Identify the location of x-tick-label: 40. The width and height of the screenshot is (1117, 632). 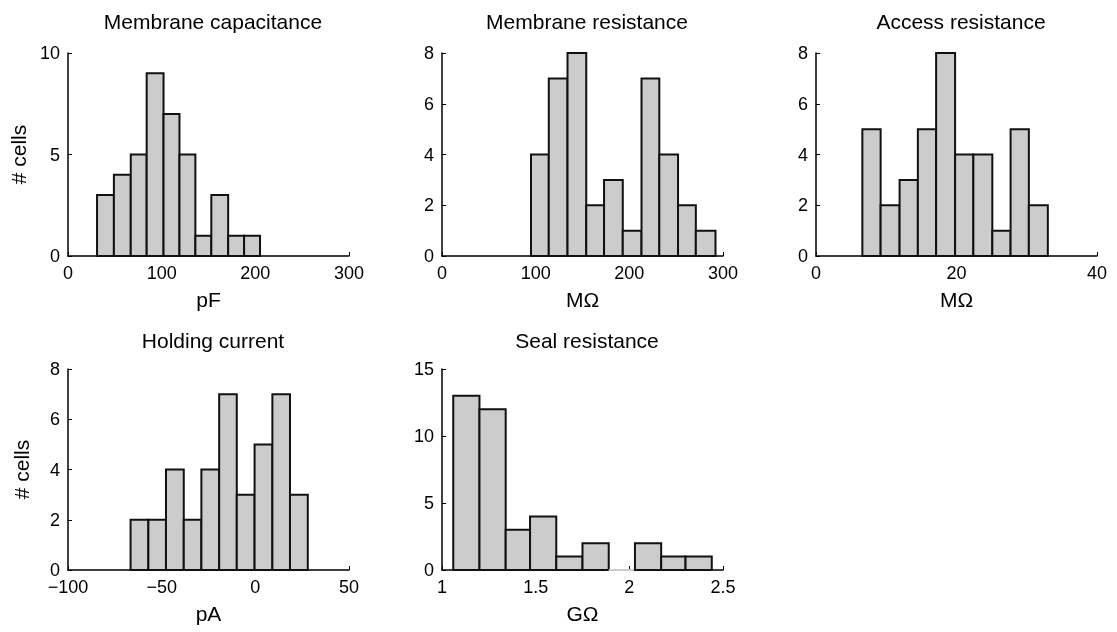
(1097, 273).